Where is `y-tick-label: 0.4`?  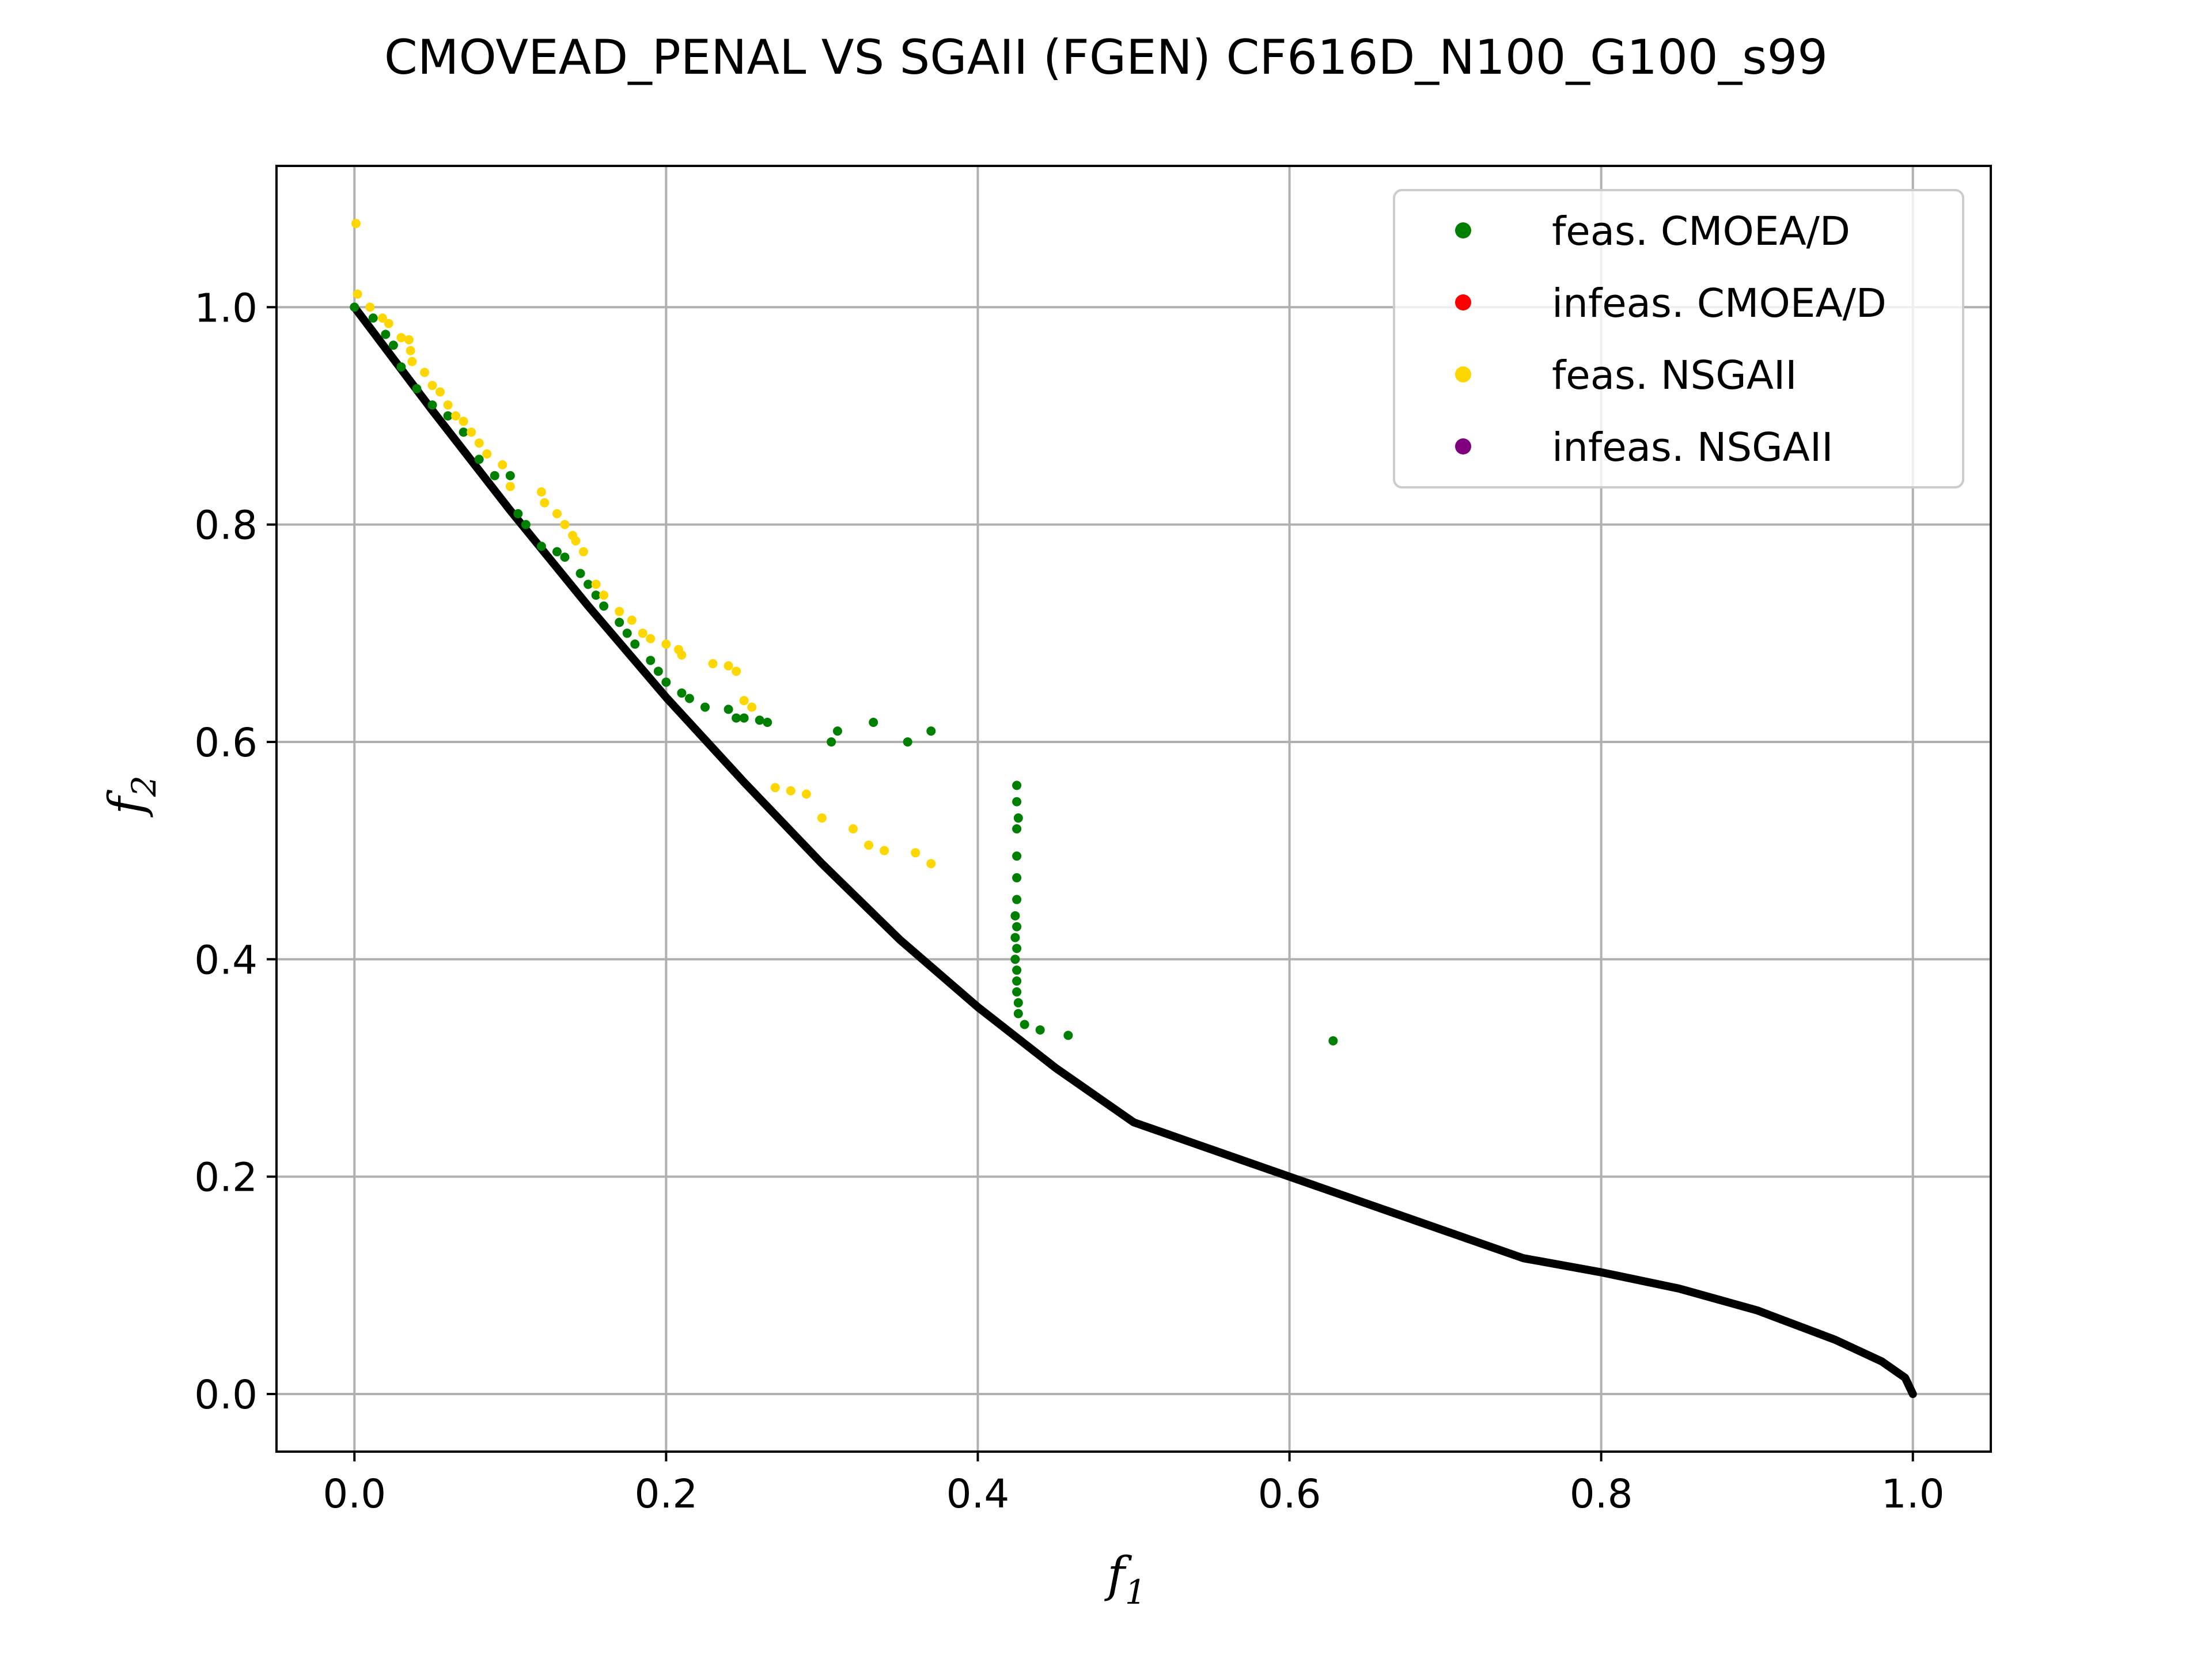 y-tick-label: 0.4 is located at coordinates (225, 960).